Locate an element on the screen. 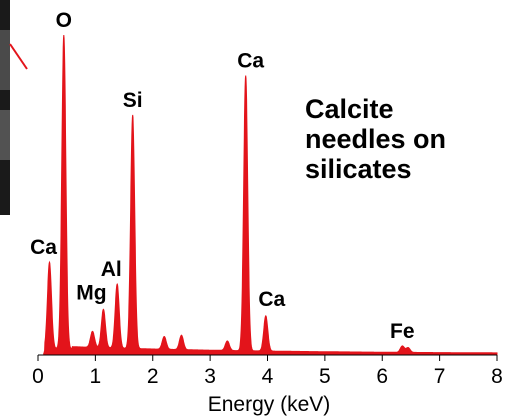 This screenshot has height=416, width=505. annotation-line-3: silicates is located at coordinates (358, 169).